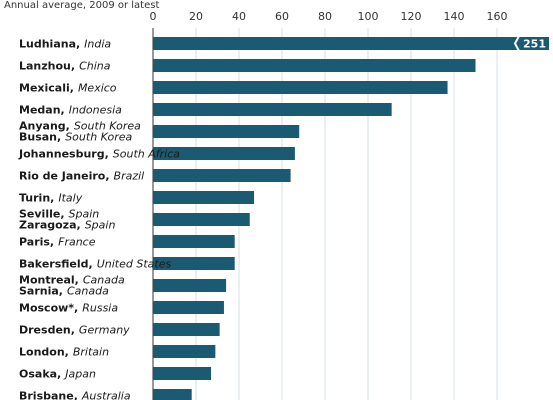 The height and width of the screenshot is (400, 553). I want to click on category-label: Brisbane, Australia, so click(75, 395).